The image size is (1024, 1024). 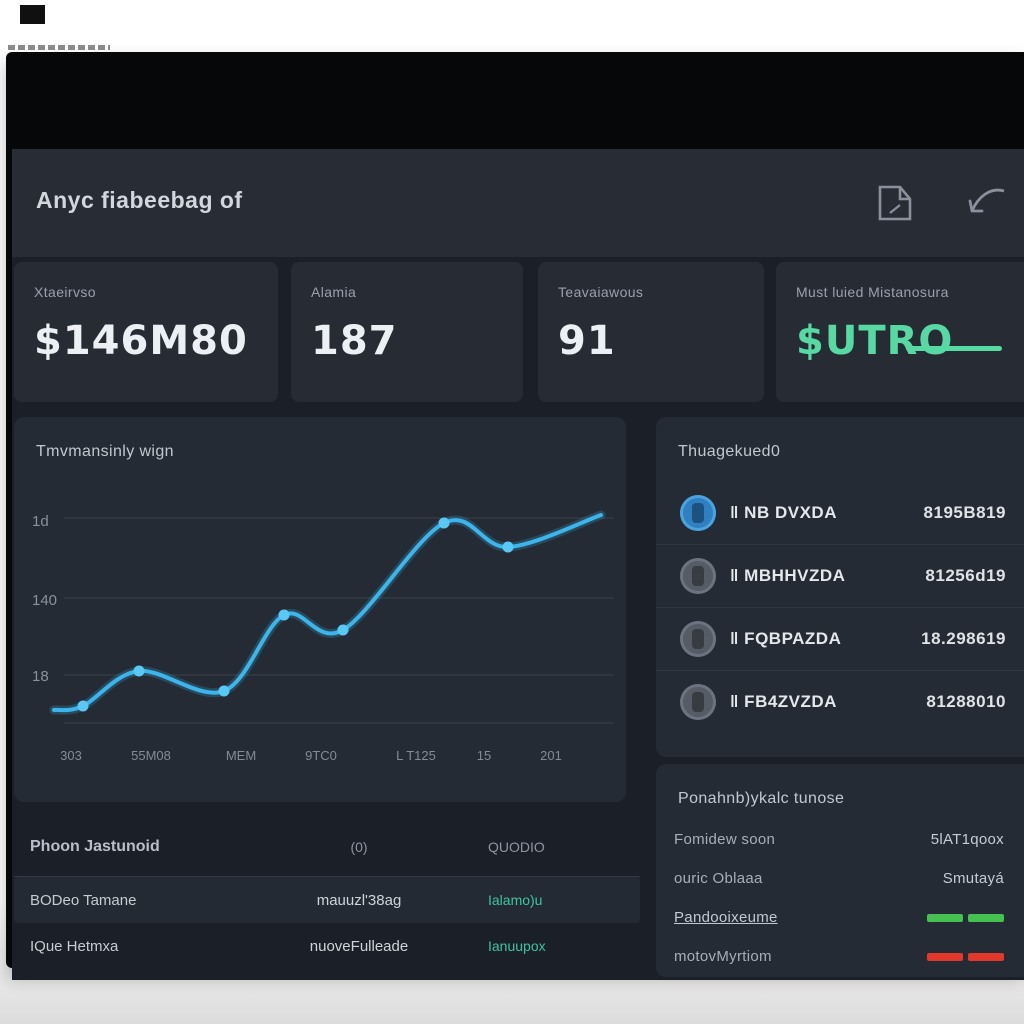 I want to click on y-tick-label: 140, so click(x=44, y=600).